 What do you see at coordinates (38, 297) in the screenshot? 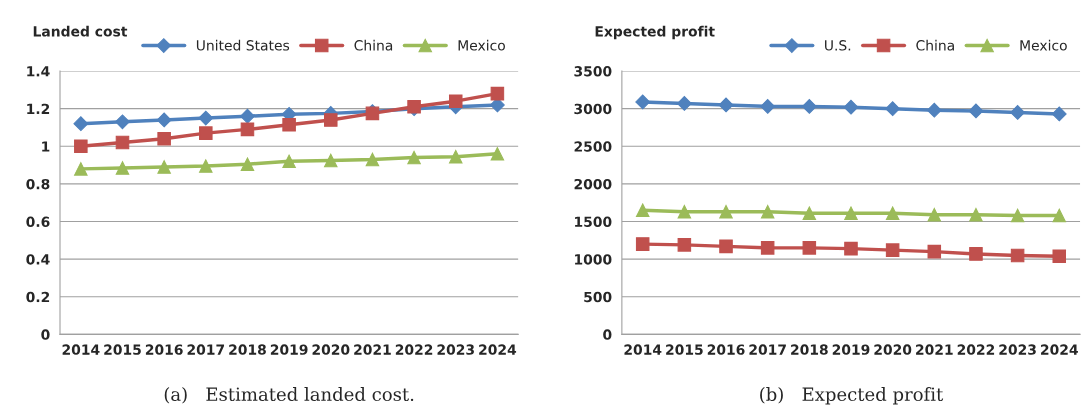
I see `y-tick-label: 0.2` at bounding box center [38, 297].